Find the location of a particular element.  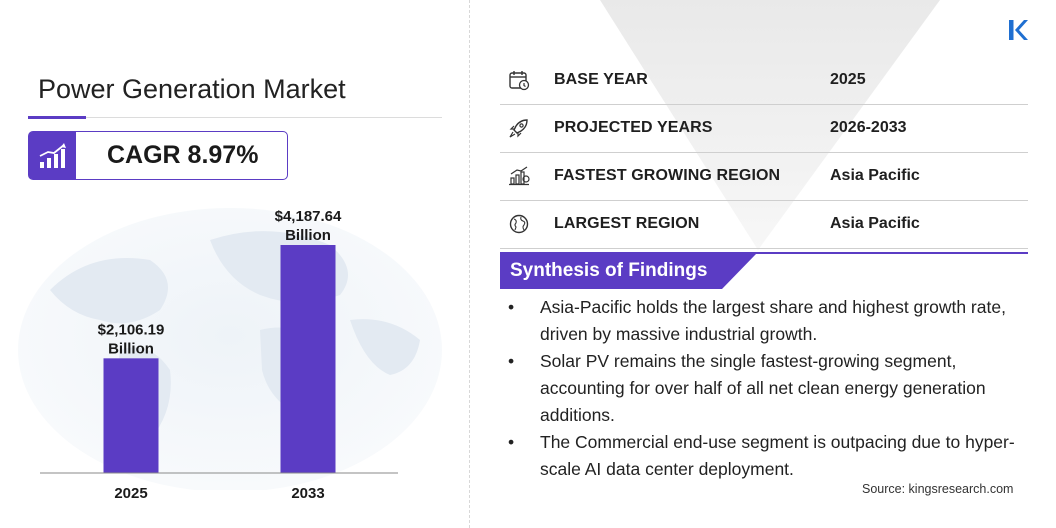

synthesis-rule is located at coordinates (764, 253).